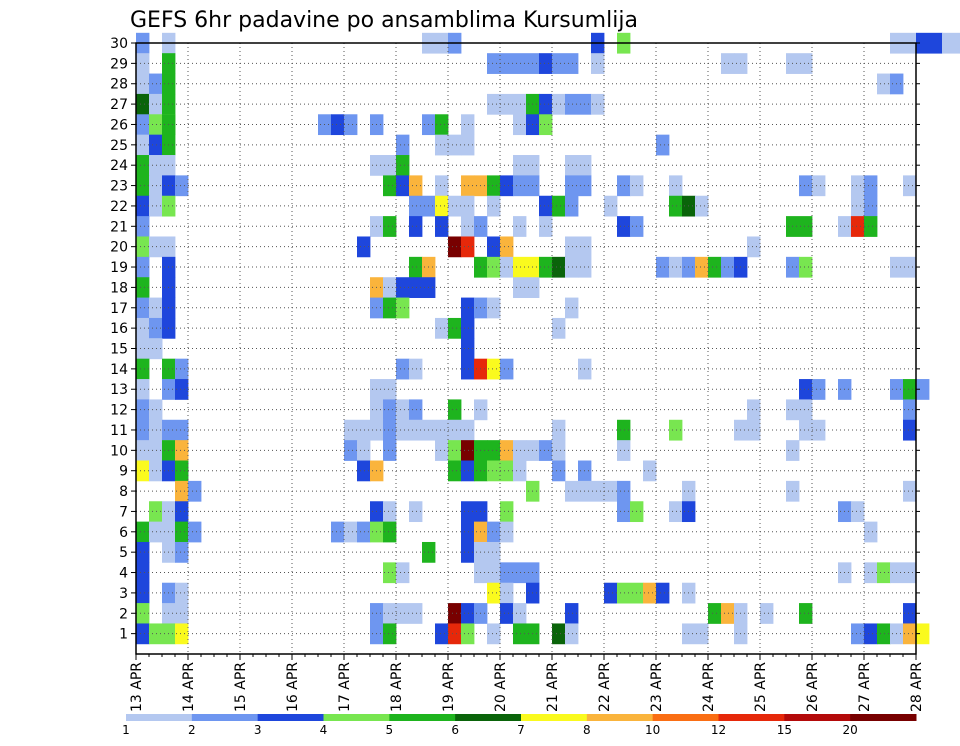  Describe the element at coordinates (652, 730) in the screenshot. I see `legend-label: 10` at that location.